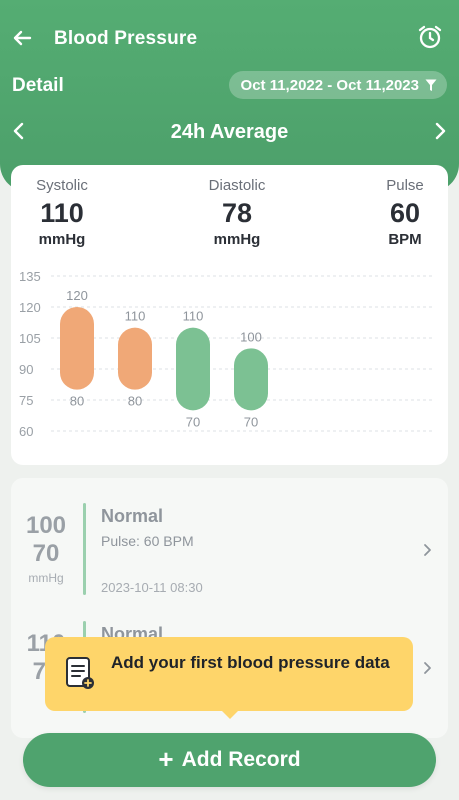  Describe the element at coordinates (152, 587) in the screenshot. I see `record-time: 2023-10-11 08:30` at that location.